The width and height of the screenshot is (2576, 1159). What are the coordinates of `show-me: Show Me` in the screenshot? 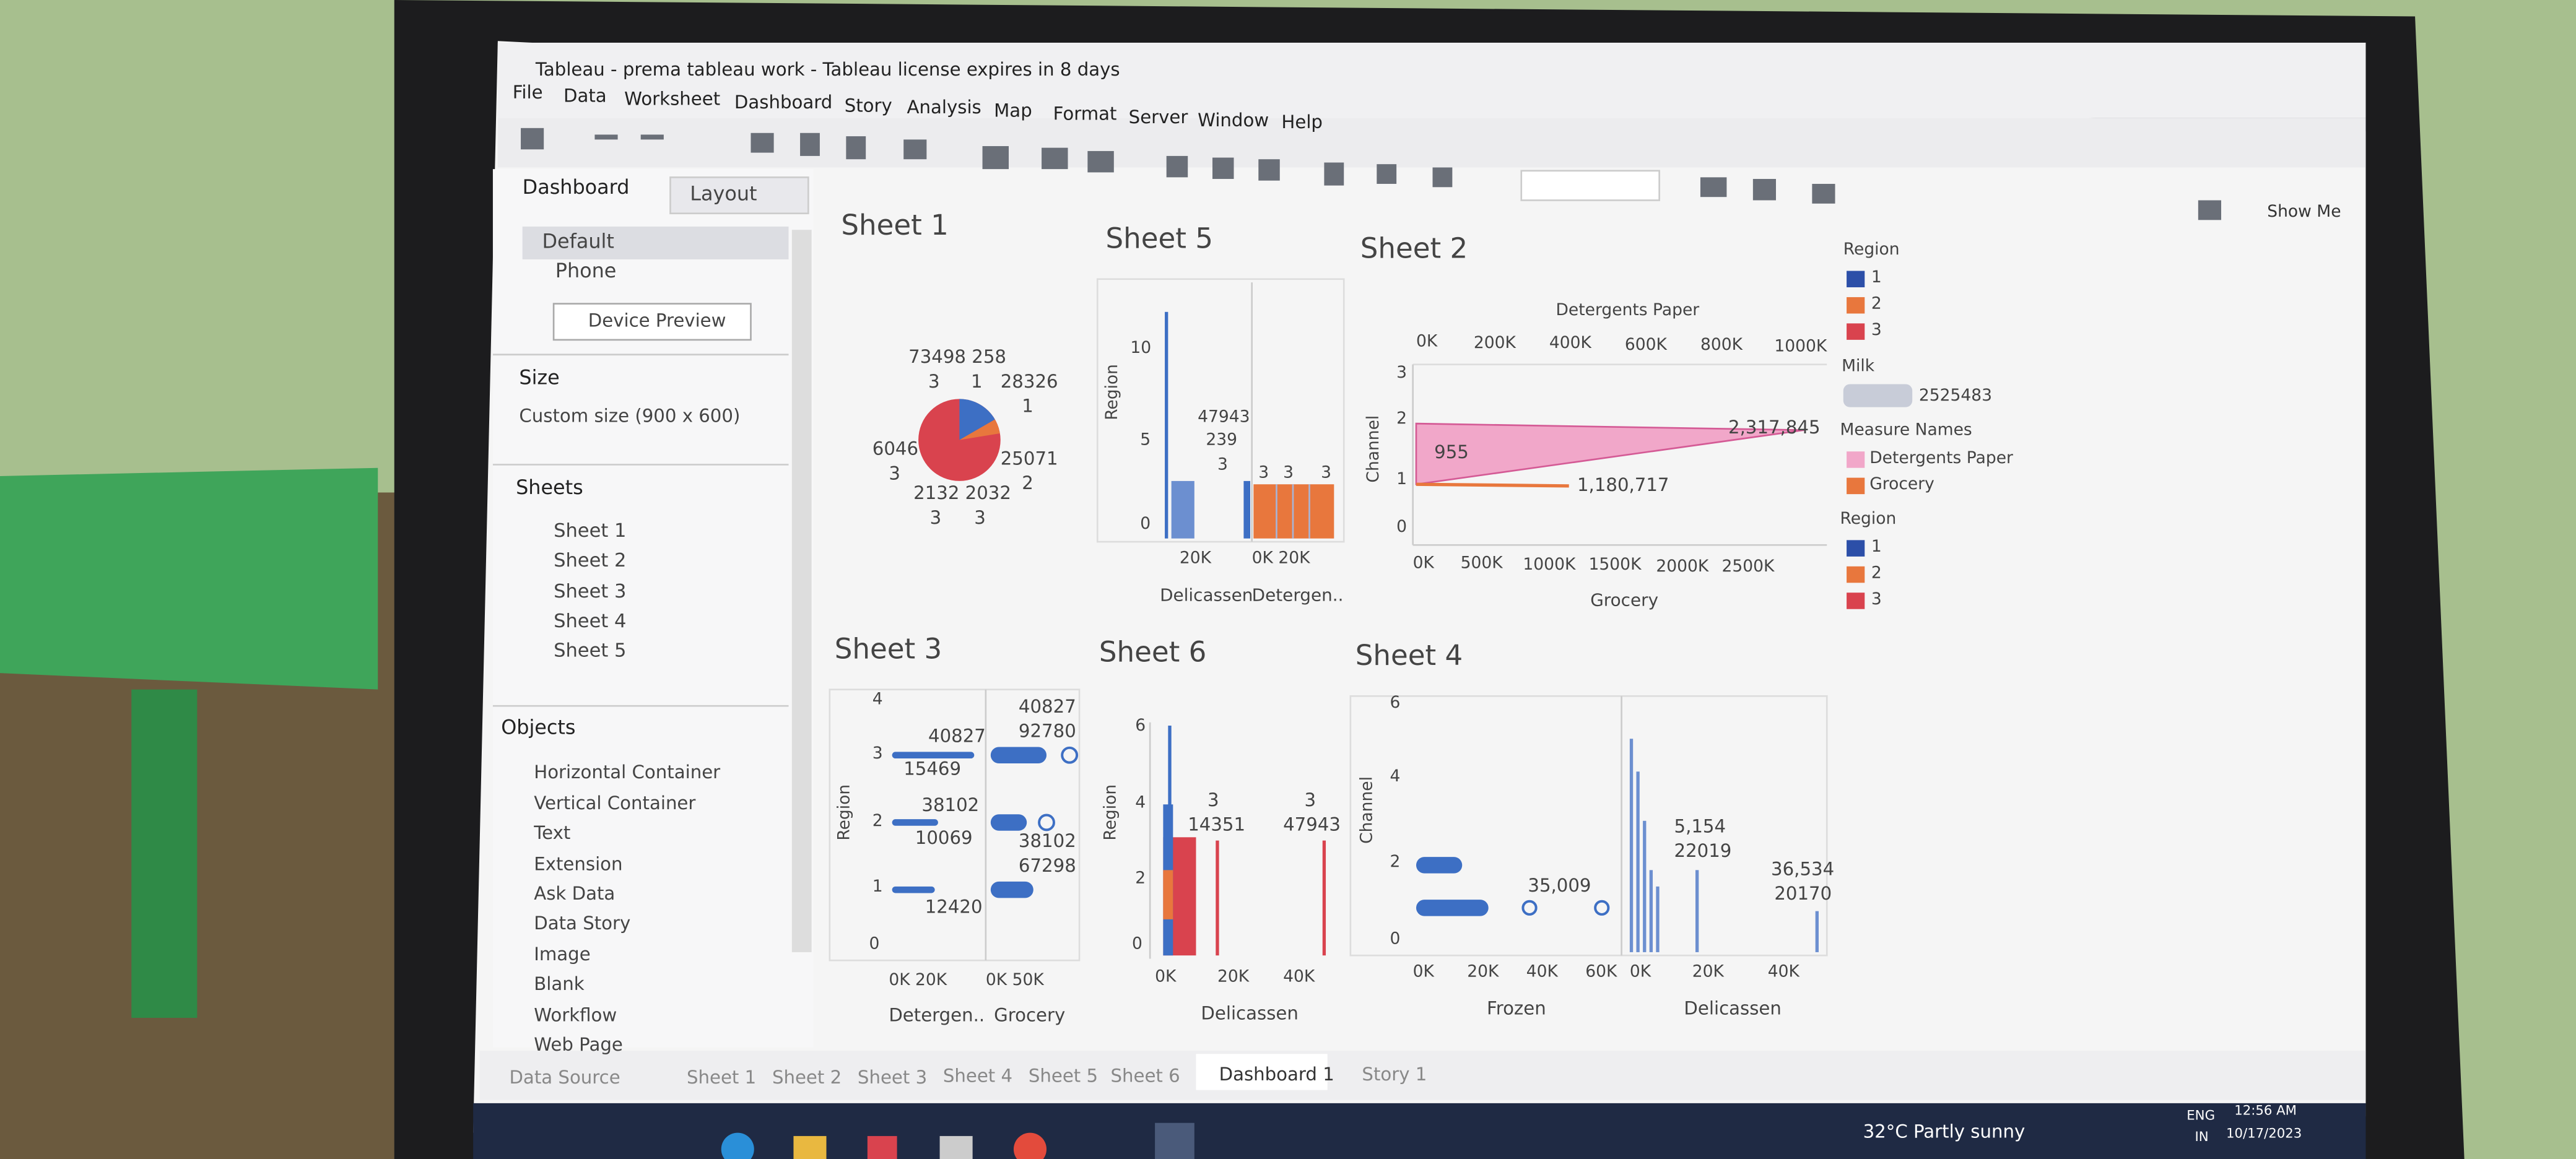 It's located at (2304, 212).